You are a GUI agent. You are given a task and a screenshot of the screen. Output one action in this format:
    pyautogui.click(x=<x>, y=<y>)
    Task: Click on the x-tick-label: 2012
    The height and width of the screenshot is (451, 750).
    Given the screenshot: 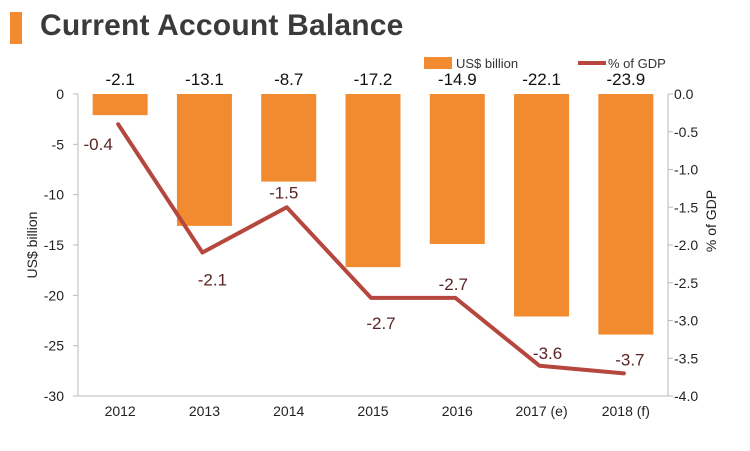 What is the action you would take?
    pyautogui.click(x=120, y=411)
    